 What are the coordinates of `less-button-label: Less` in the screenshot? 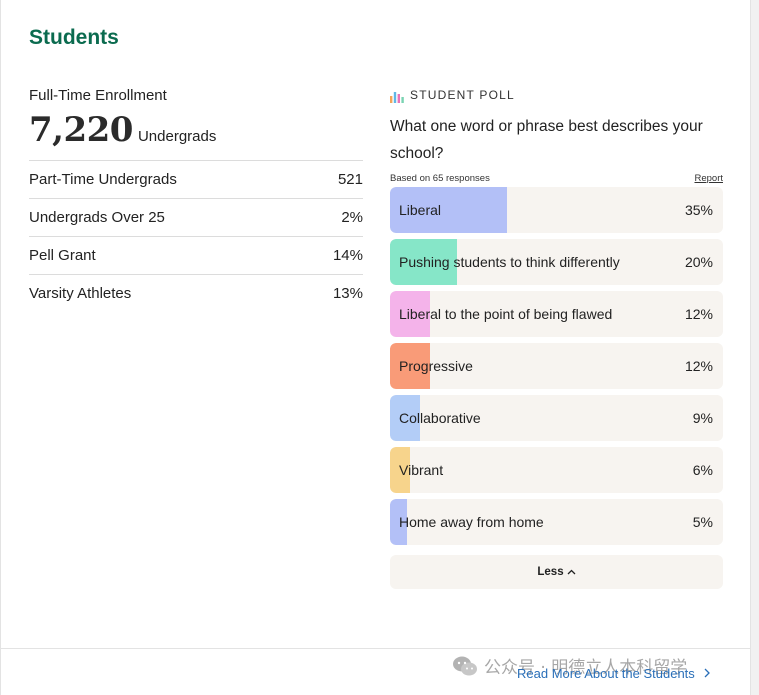 It's located at (550, 572).